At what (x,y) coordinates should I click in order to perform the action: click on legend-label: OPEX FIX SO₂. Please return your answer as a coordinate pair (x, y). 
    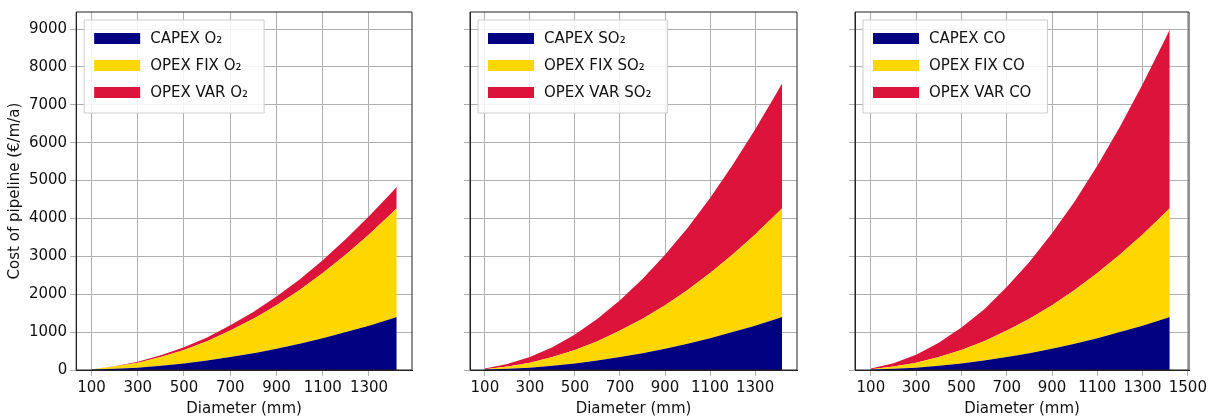
    Looking at the image, I should click on (594, 64).